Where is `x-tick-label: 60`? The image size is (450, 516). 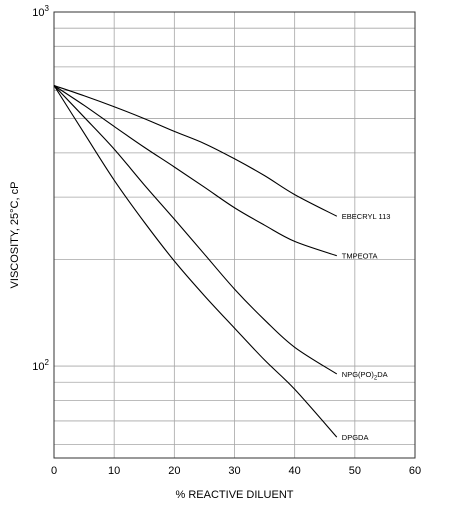 x-tick-label: 60 is located at coordinates (415, 471).